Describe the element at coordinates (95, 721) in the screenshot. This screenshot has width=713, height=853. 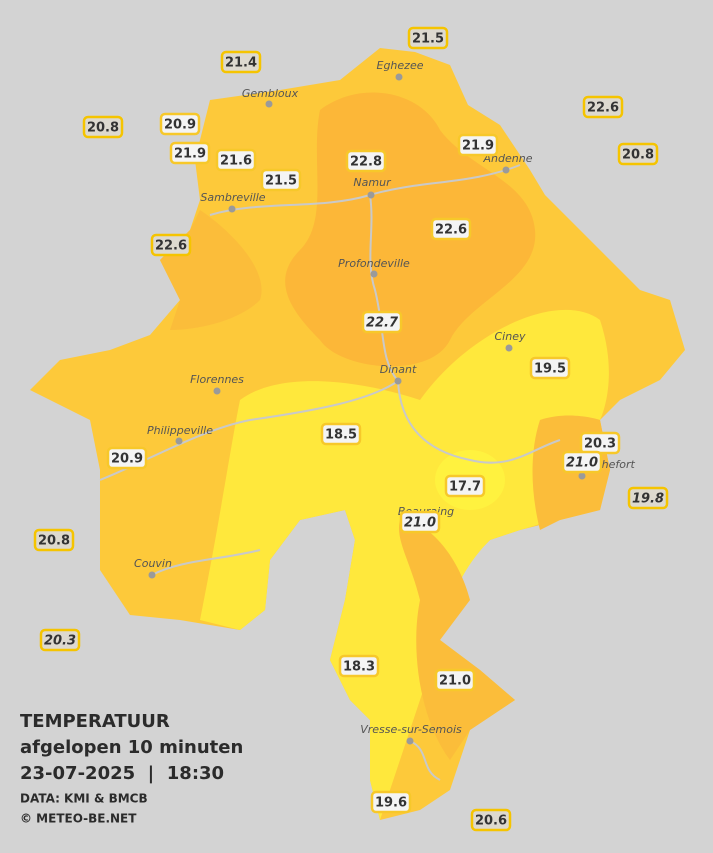
I see `title: TEMPERATUUR` at that location.